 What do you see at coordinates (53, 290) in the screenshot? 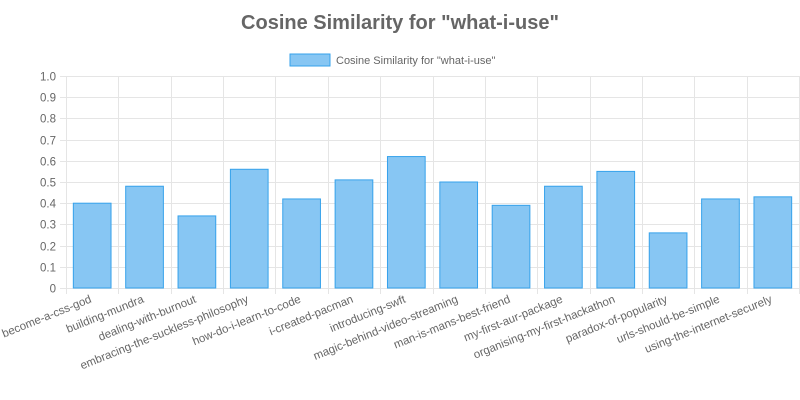
I see `y-tick-label: 0` at bounding box center [53, 290].